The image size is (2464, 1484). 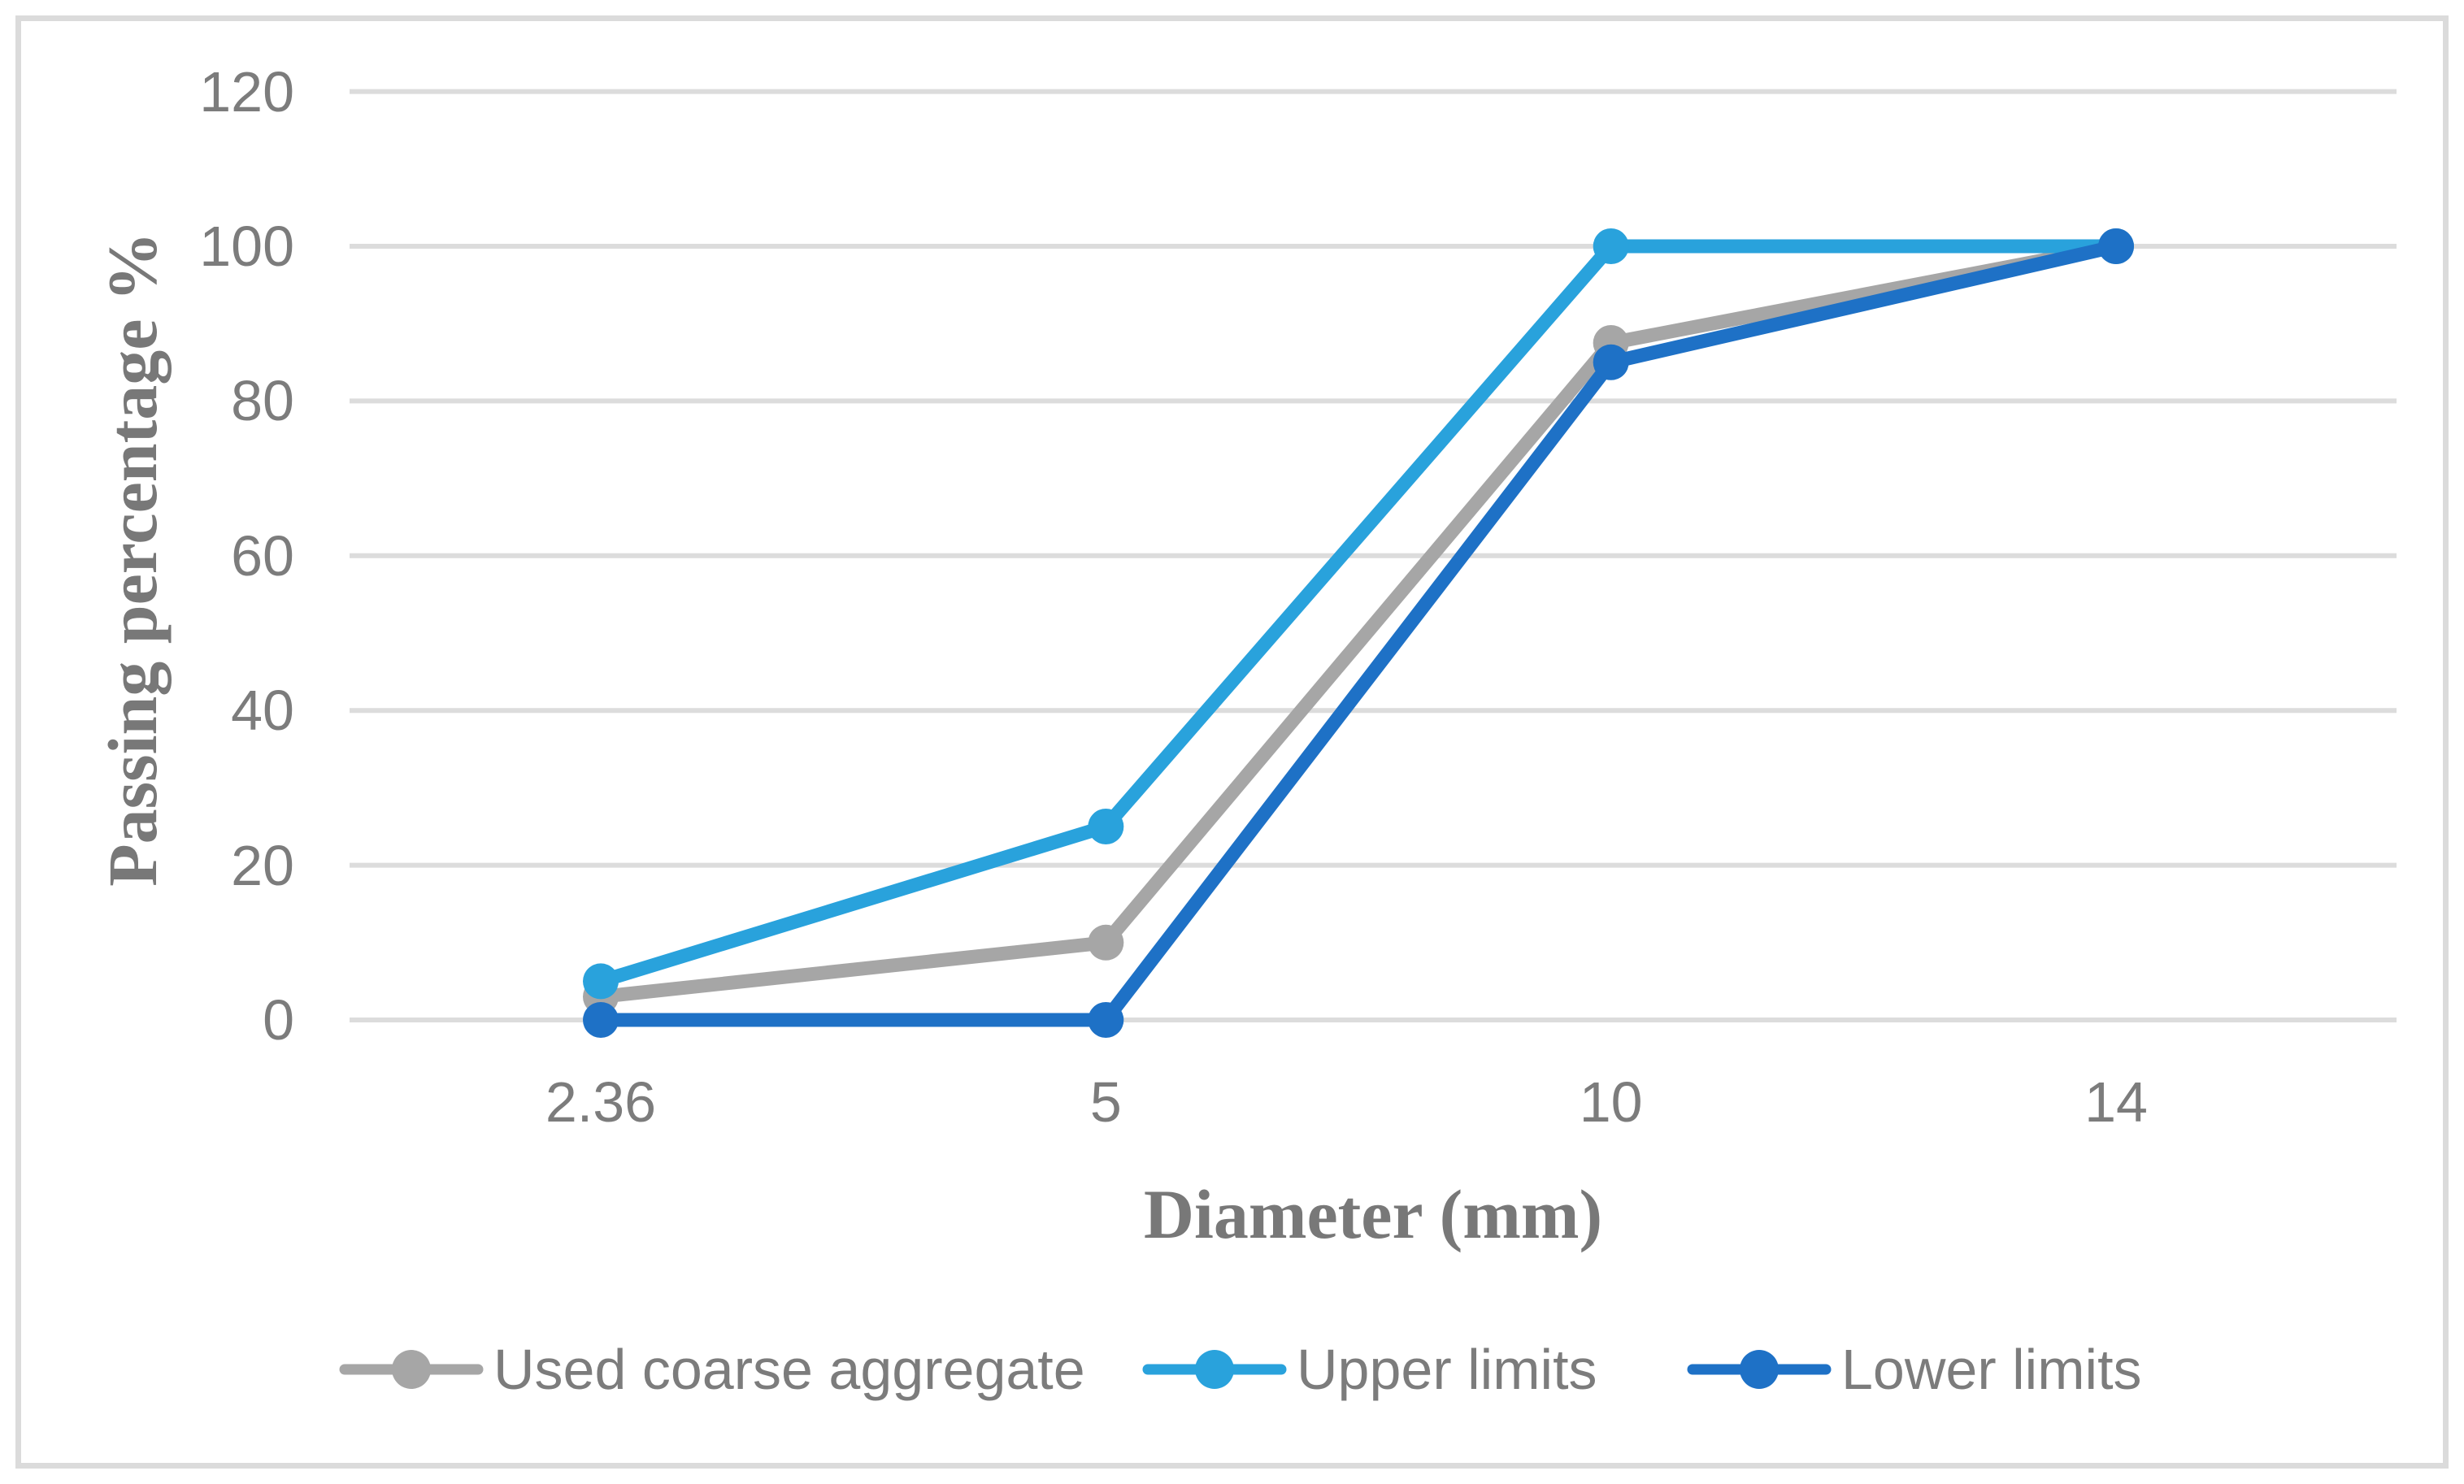 I want to click on legend-item: Upper limits, so click(x=1370, y=1369).